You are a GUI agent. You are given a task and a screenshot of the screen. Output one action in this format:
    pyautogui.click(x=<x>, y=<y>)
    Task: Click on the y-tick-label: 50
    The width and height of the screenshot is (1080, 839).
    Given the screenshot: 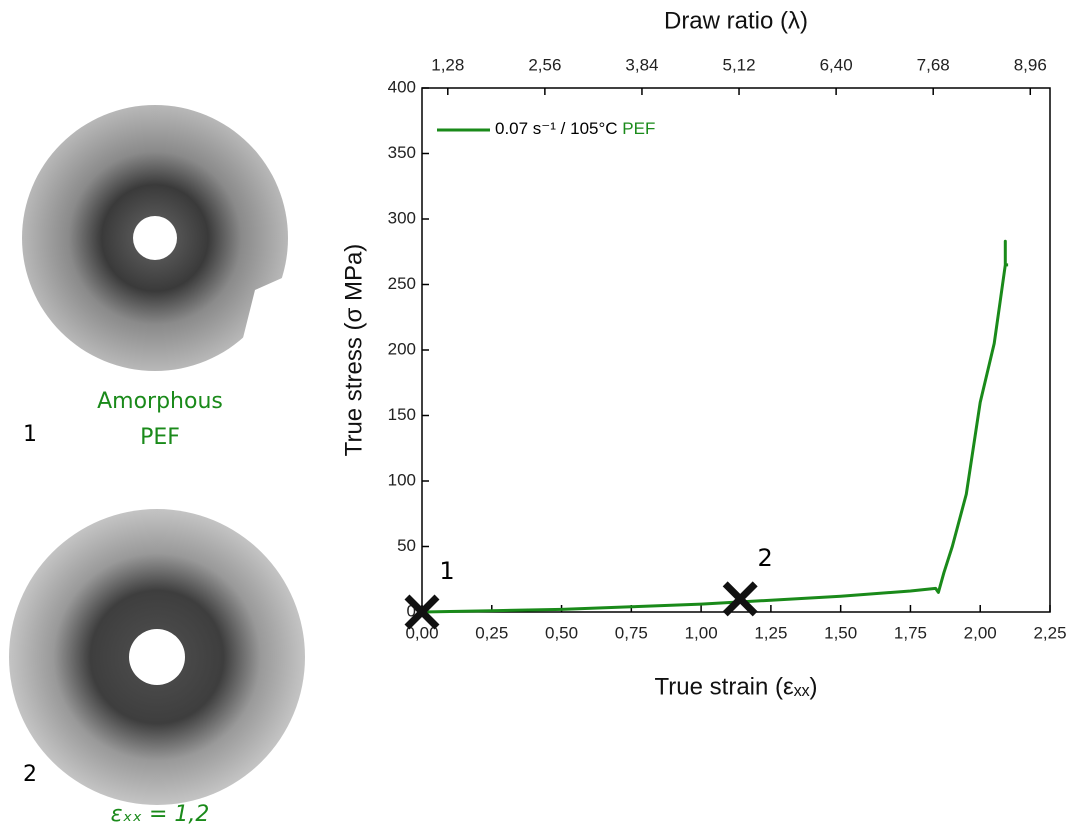 What is the action you would take?
    pyautogui.click(x=406, y=545)
    